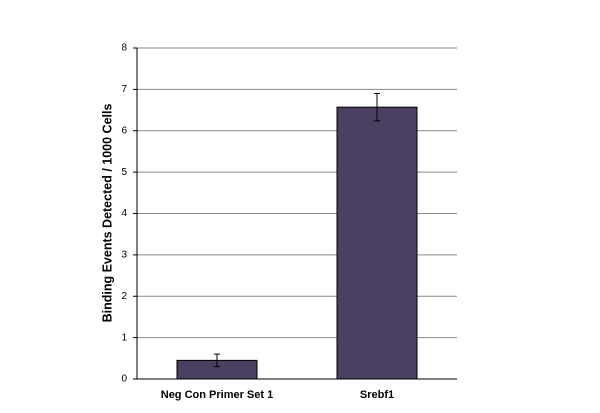 The width and height of the screenshot is (600, 413). Describe the element at coordinates (124, 337) in the screenshot. I see `y-tick-label: 1` at that location.